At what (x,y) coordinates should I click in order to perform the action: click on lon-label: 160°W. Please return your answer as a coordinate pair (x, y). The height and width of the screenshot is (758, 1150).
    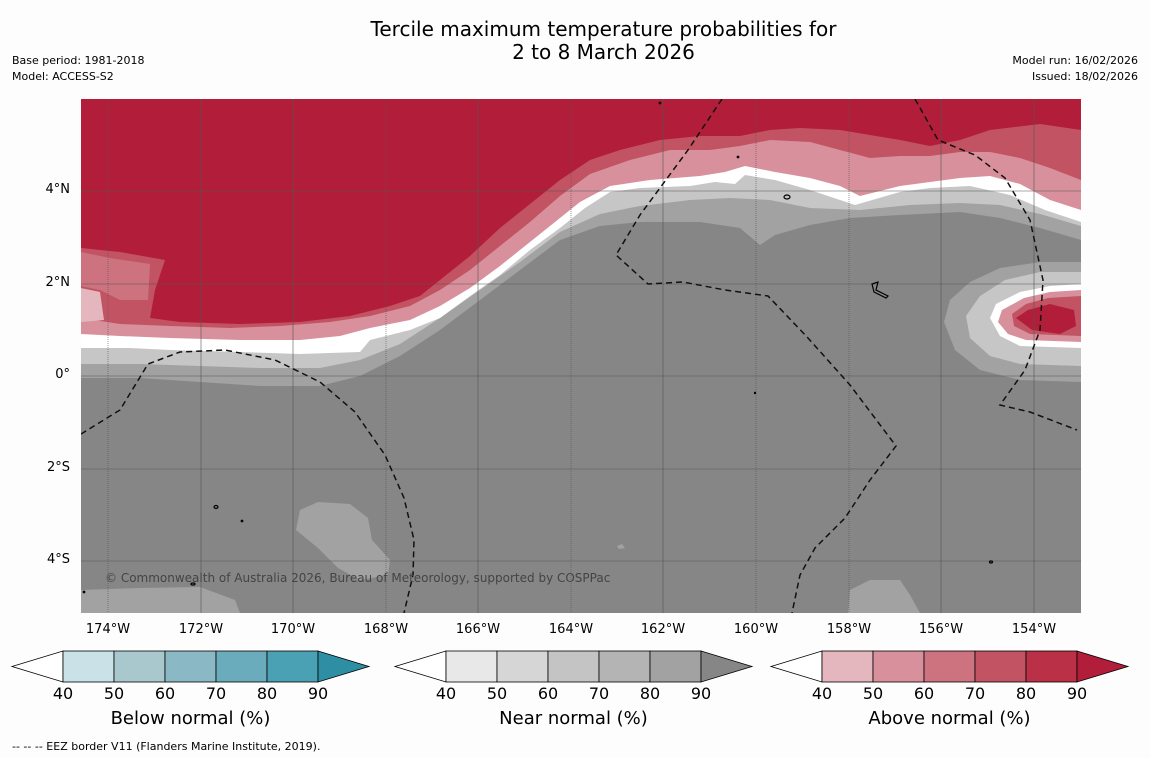
    Looking at the image, I should click on (756, 629).